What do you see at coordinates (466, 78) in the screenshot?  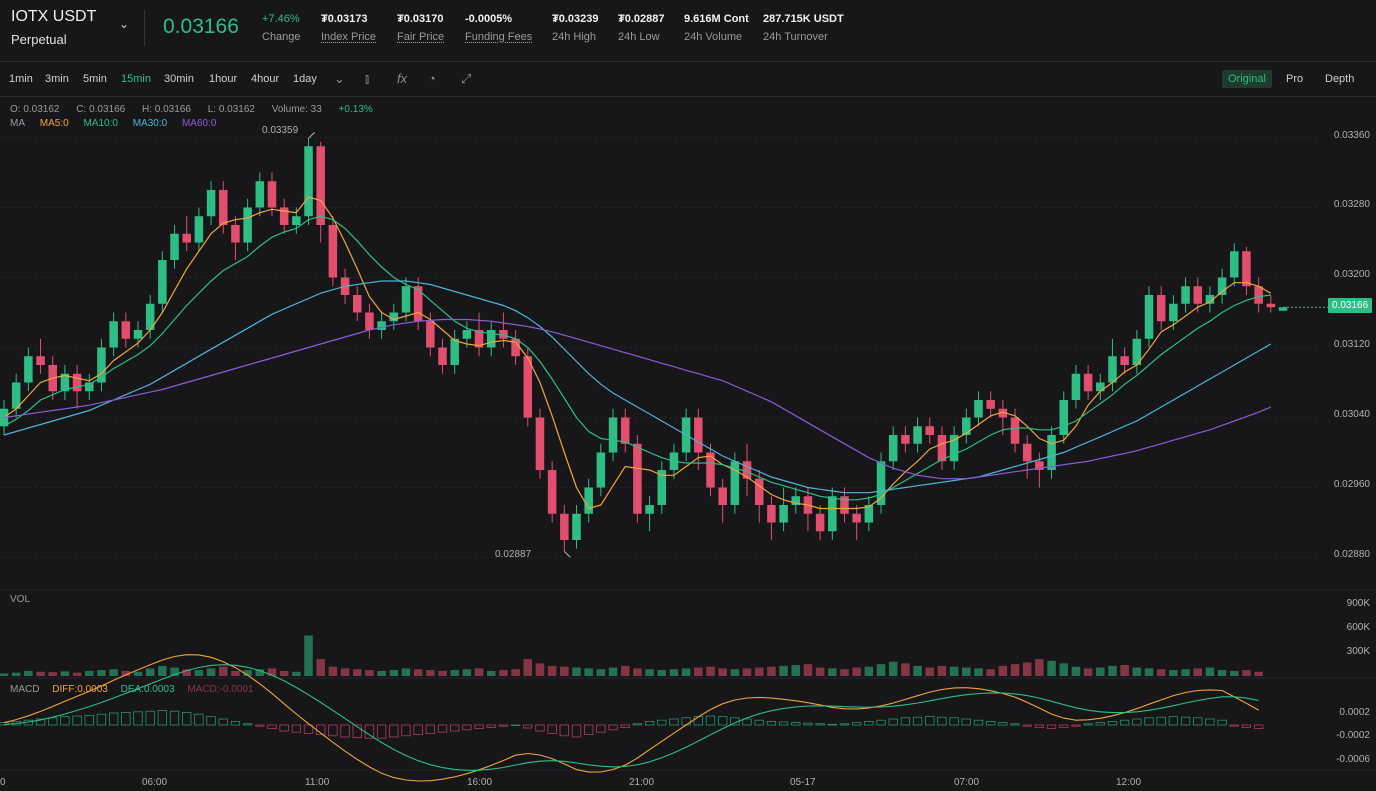 I see `expand-icon: ⤢` at bounding box center [466, 78].